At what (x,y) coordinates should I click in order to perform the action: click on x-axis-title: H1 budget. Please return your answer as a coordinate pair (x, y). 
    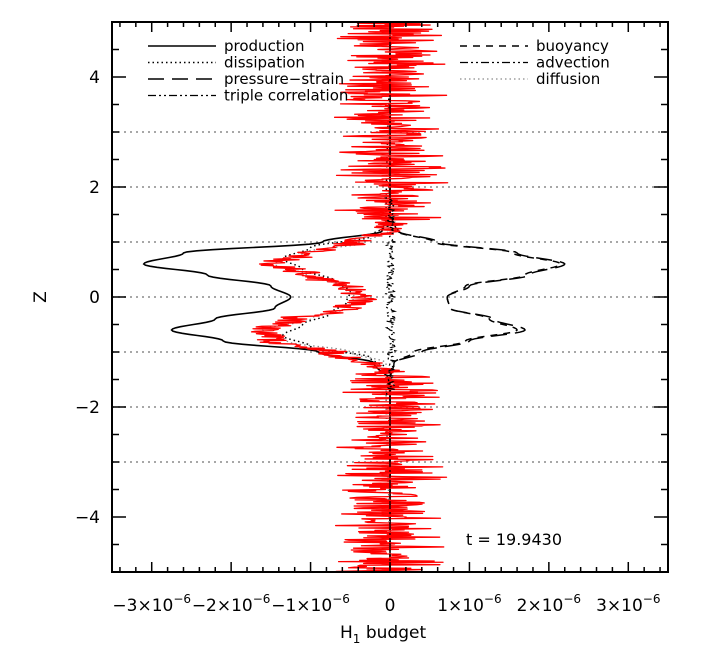
    Looking at the image, I should click on (383, 634).